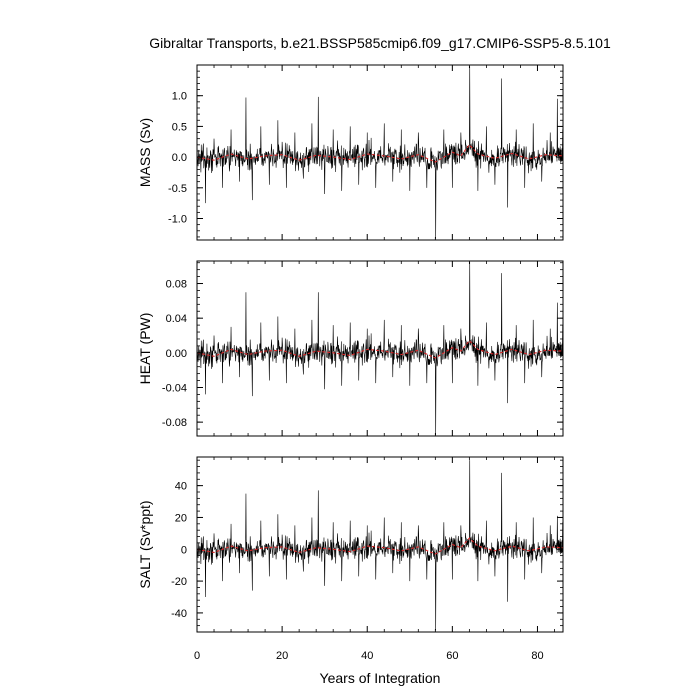 The image size is (700, 700). What do you see at coordinates (282, 656) in the screenshot?
I see `x-tick-label: 20` at bounding box center [282, 656].